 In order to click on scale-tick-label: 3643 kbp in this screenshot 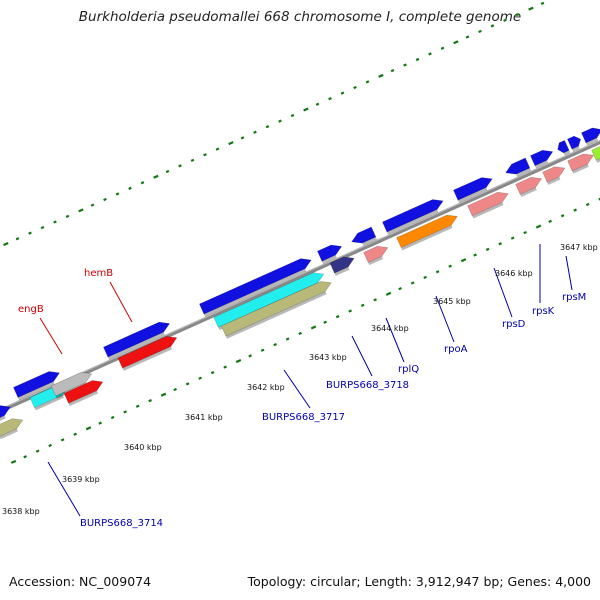, I will do `click(328, 357)`.